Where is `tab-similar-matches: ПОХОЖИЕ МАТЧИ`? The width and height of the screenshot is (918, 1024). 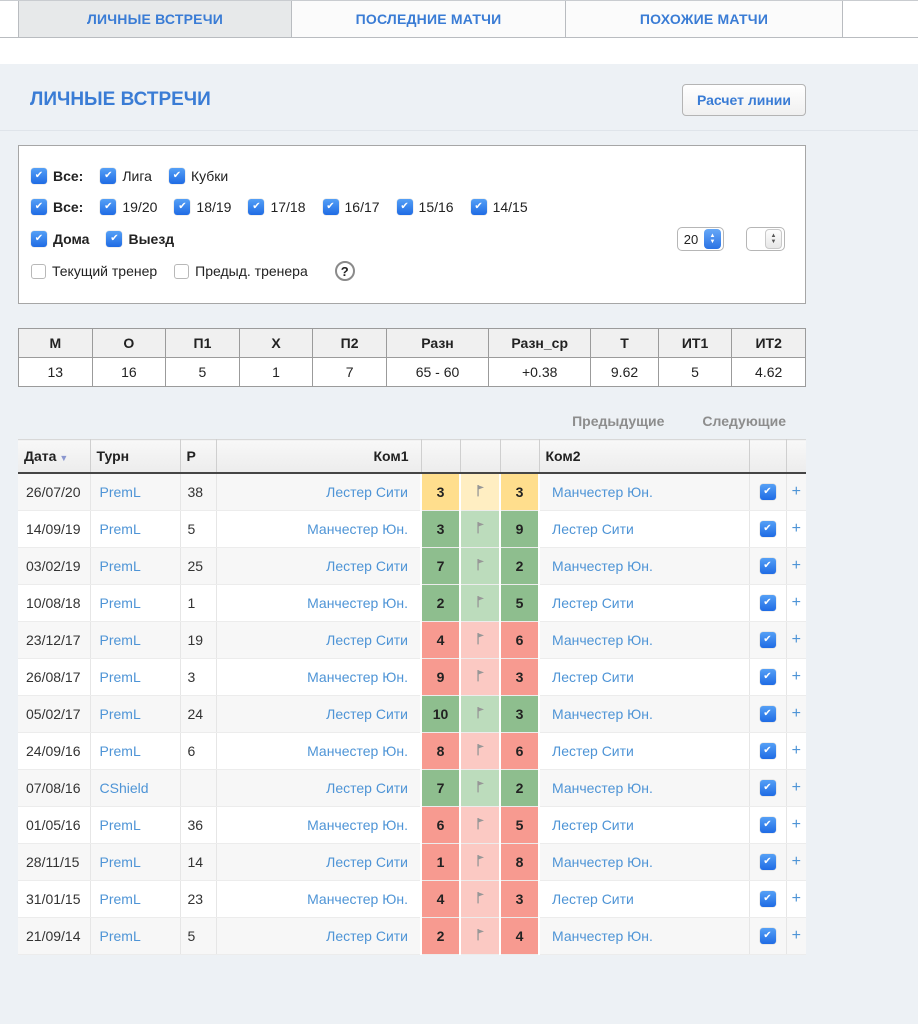 tab-similar-matches: ПОХОЖИЕ МАТЧИ is located at coordinates (704, 19).